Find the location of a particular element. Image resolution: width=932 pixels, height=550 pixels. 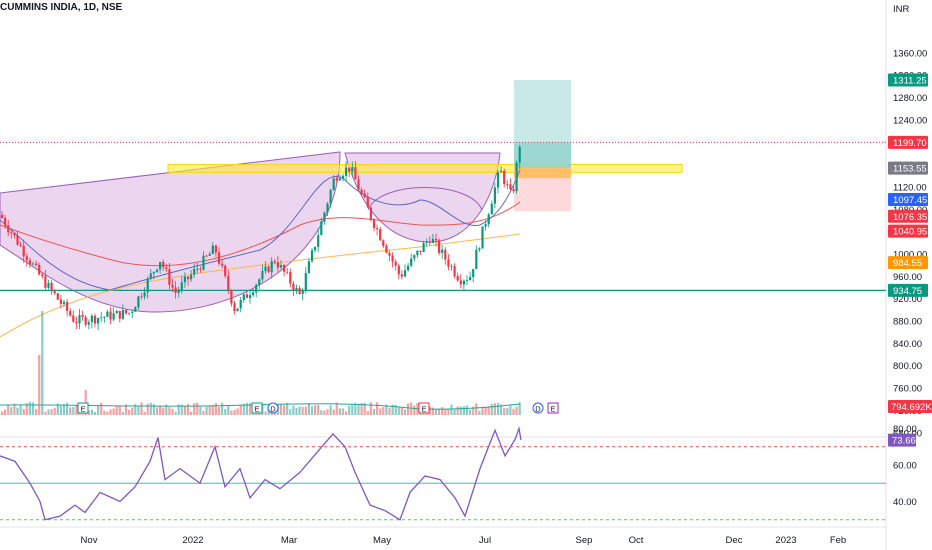

price-tick-label: 760.00 is located at coordinates (907, 389).